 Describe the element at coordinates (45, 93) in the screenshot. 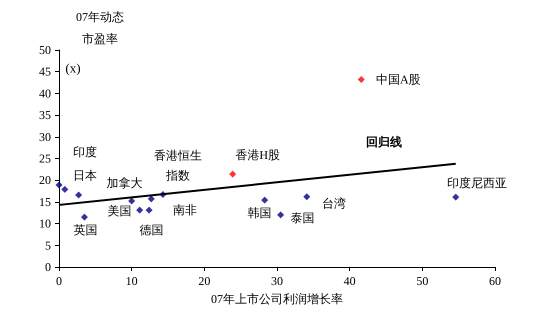

I see `y-tick-label: 40` at that location.